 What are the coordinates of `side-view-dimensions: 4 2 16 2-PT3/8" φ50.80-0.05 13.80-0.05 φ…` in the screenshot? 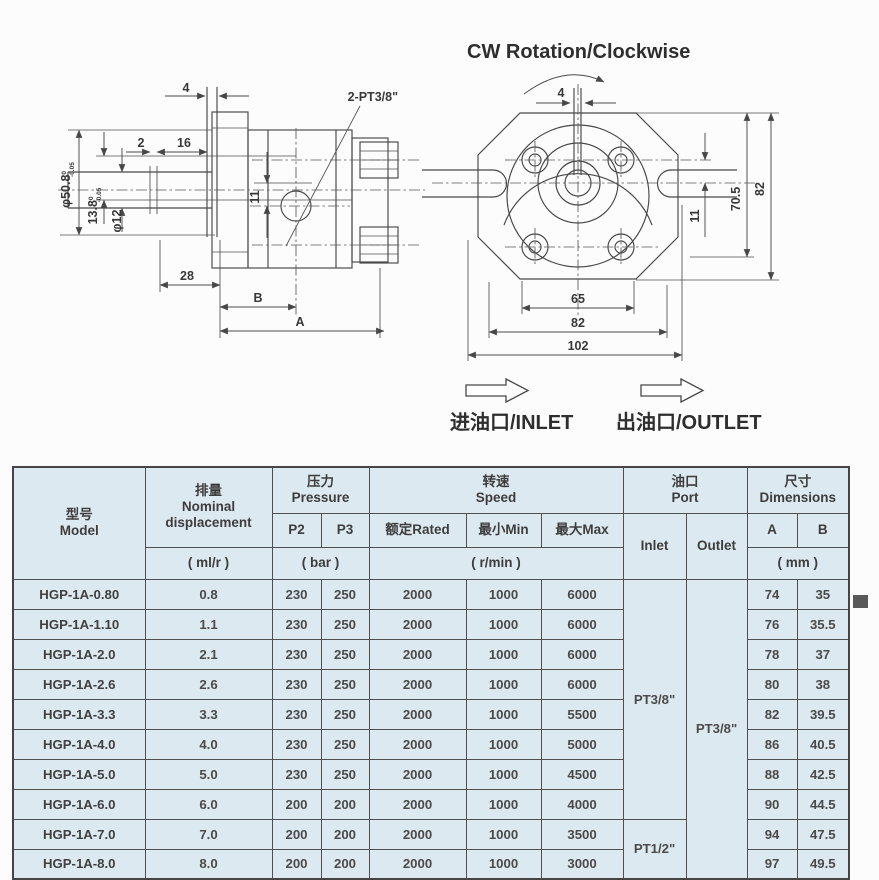 It's located at (228, 208).